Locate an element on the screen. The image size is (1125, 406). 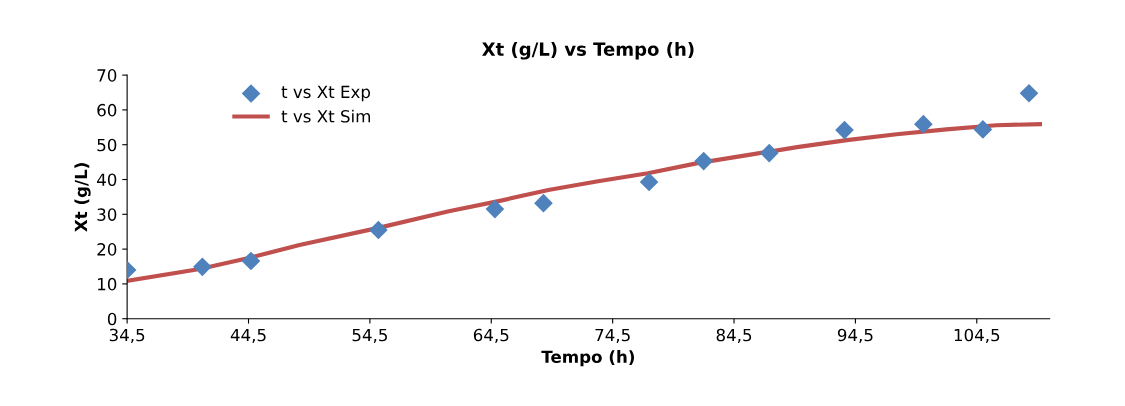
y-tick-label: 60 is located at coordinates (107, 110).